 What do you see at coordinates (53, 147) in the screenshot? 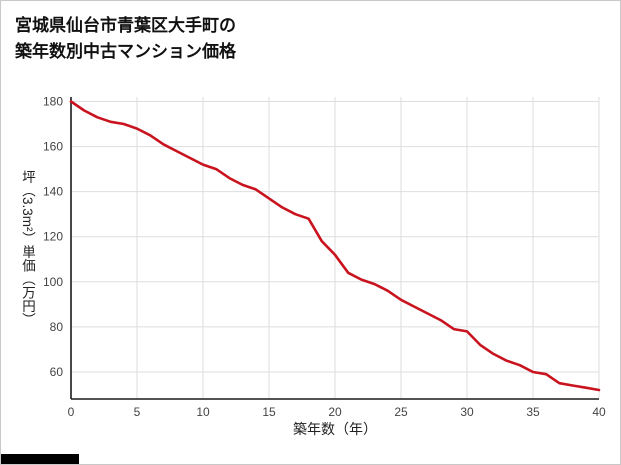
I see `y-tick-label: 160` at bounding box center [53, 147].